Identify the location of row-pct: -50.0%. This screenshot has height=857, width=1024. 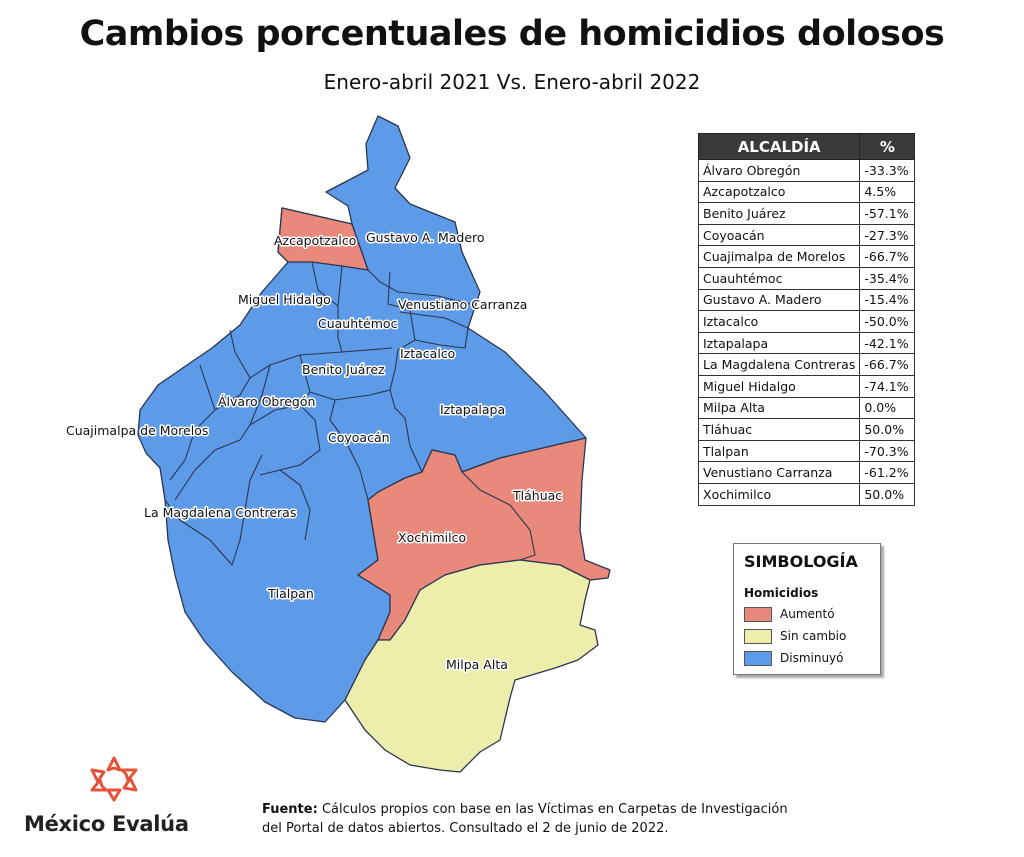
(887, 321).